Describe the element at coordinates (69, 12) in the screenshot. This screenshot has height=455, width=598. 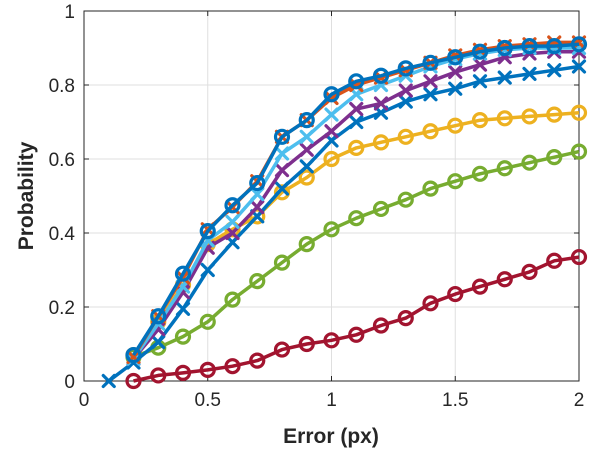
I see `y-tick-label: 1` at that location.